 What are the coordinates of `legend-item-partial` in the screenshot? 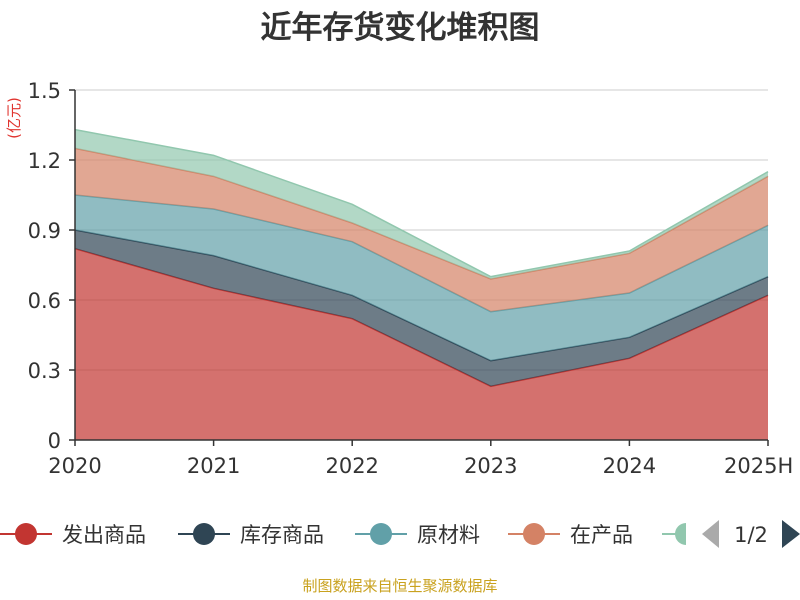 It's located at (674, 534).